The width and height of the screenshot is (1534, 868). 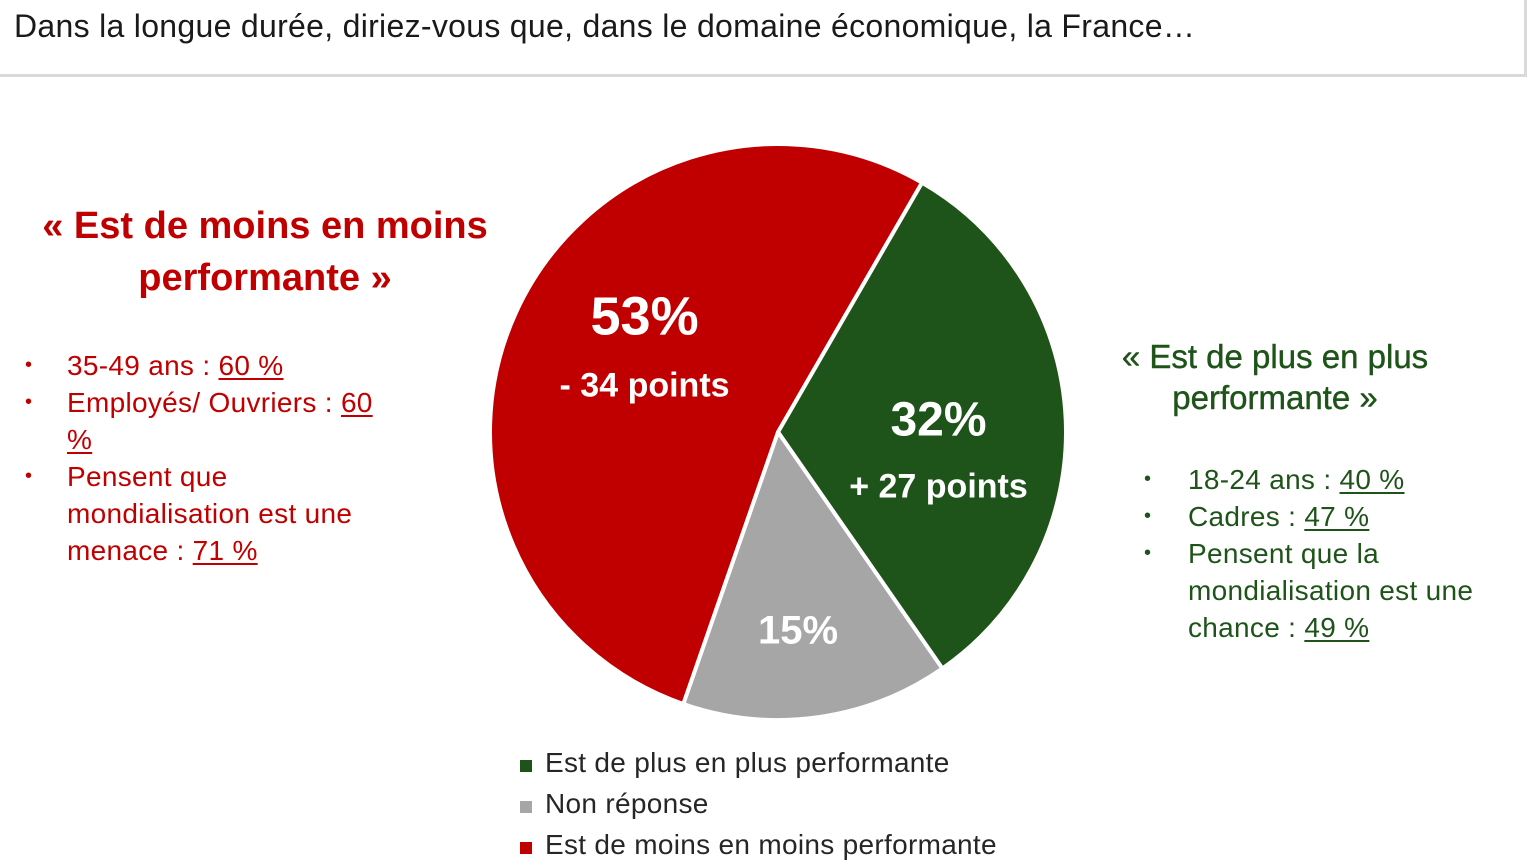 I want to click on pie-value-label-2: 53%, so click(x=645, y=317).